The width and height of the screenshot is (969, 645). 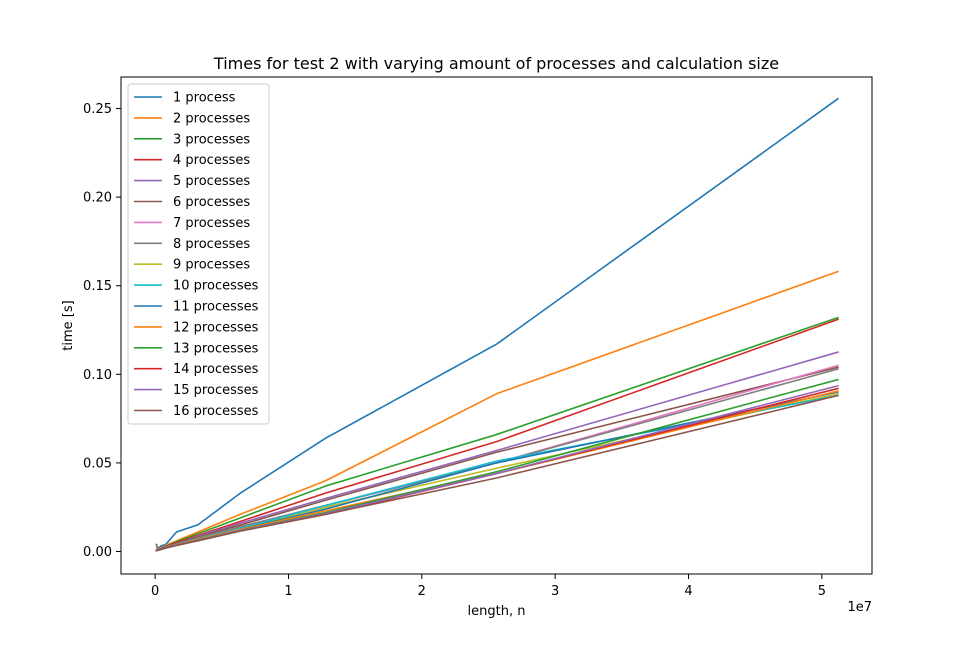 What do you see at coordinates (155, 591) in the screenshot?
I see `x-tick-label: 0` at bounding box center [155, 591].